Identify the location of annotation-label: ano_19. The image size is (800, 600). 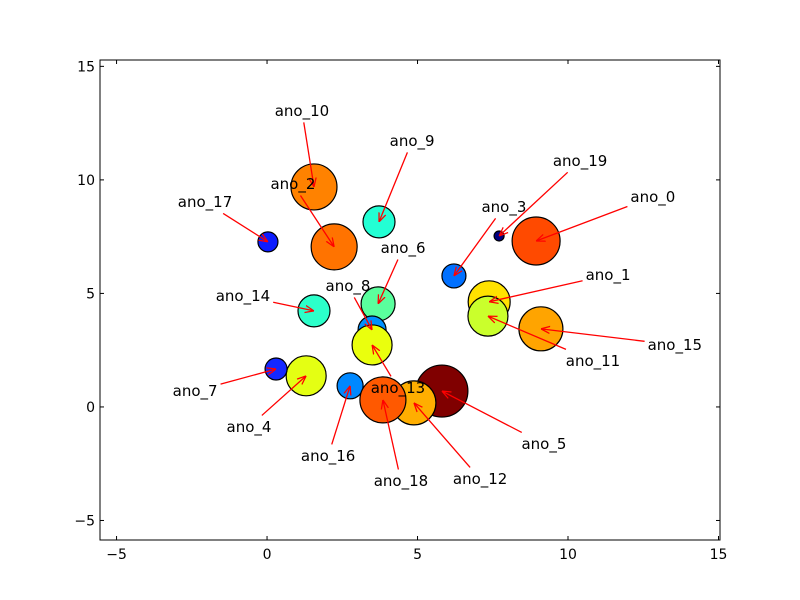
(580, 161).